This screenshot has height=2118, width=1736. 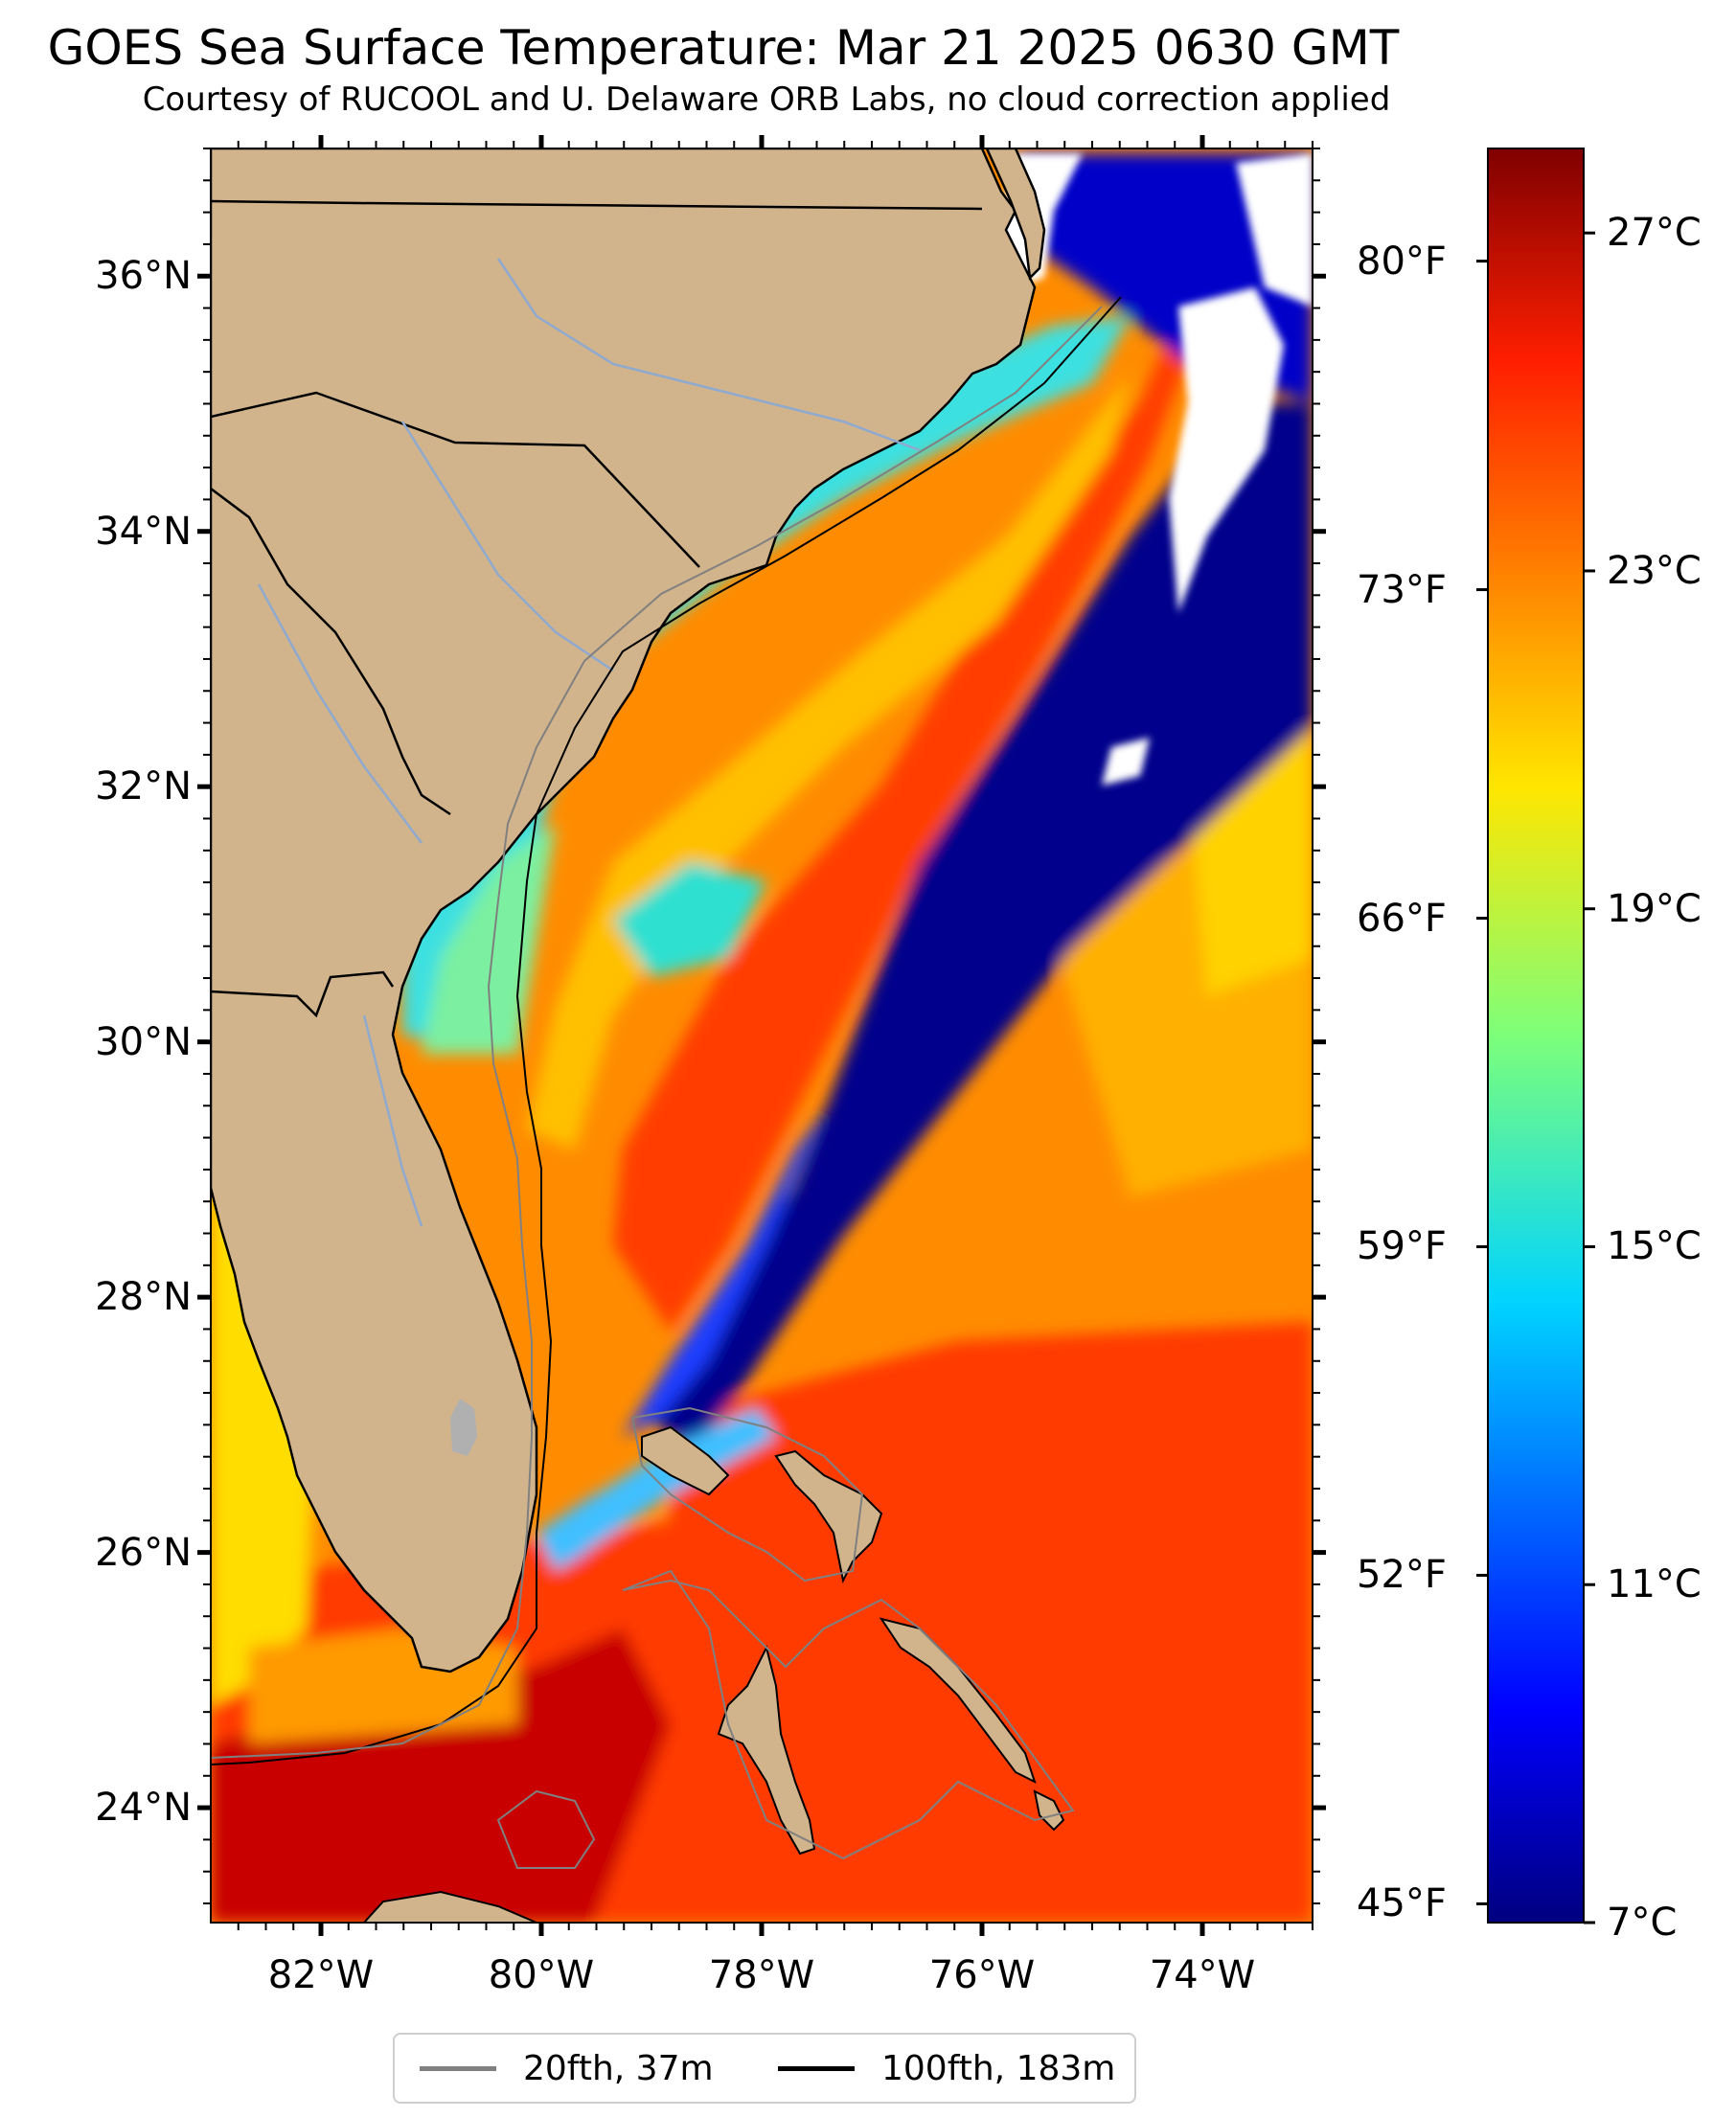 I want to click on isobath-legend: 20fth, 37m 100fth, 183m, so click(x=765, y=2068).